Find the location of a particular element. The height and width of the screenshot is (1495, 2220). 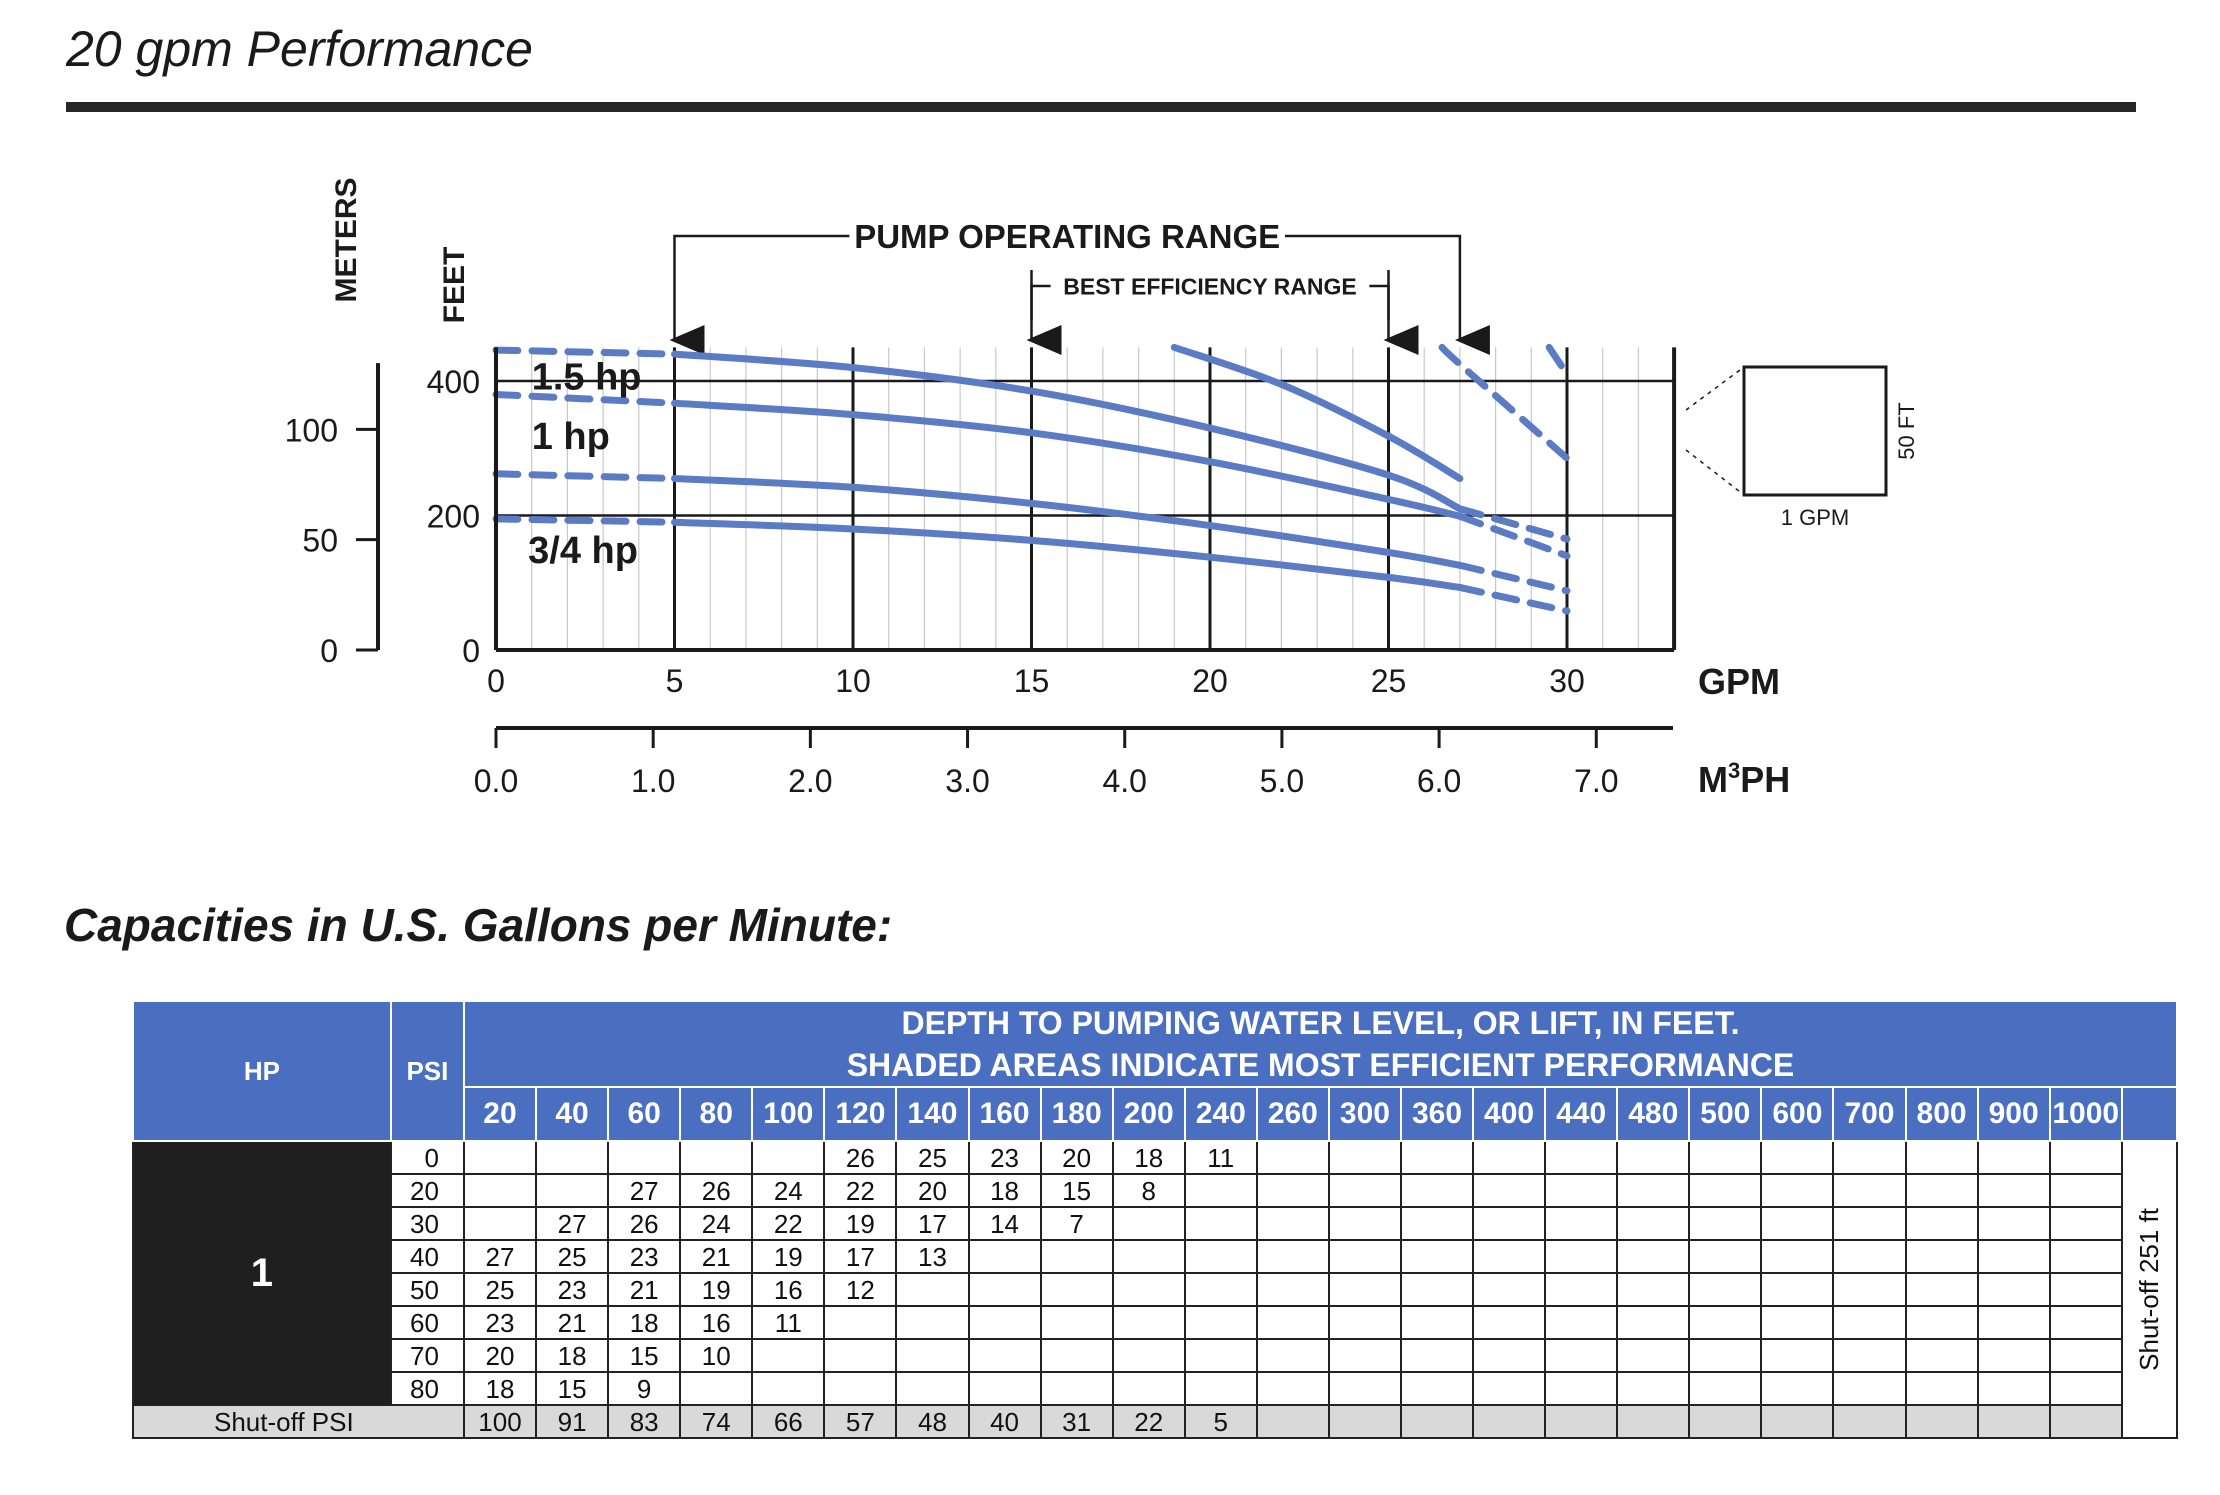

capacity-cell: 13 is located at coordinates (932, 1256).